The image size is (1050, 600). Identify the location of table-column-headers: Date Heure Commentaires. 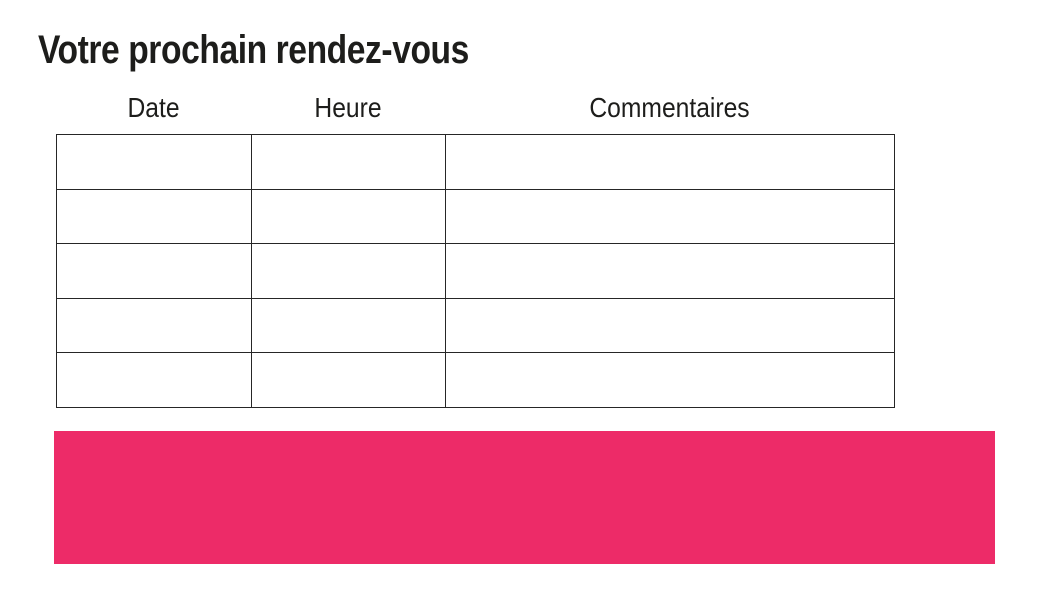
(475, 112).